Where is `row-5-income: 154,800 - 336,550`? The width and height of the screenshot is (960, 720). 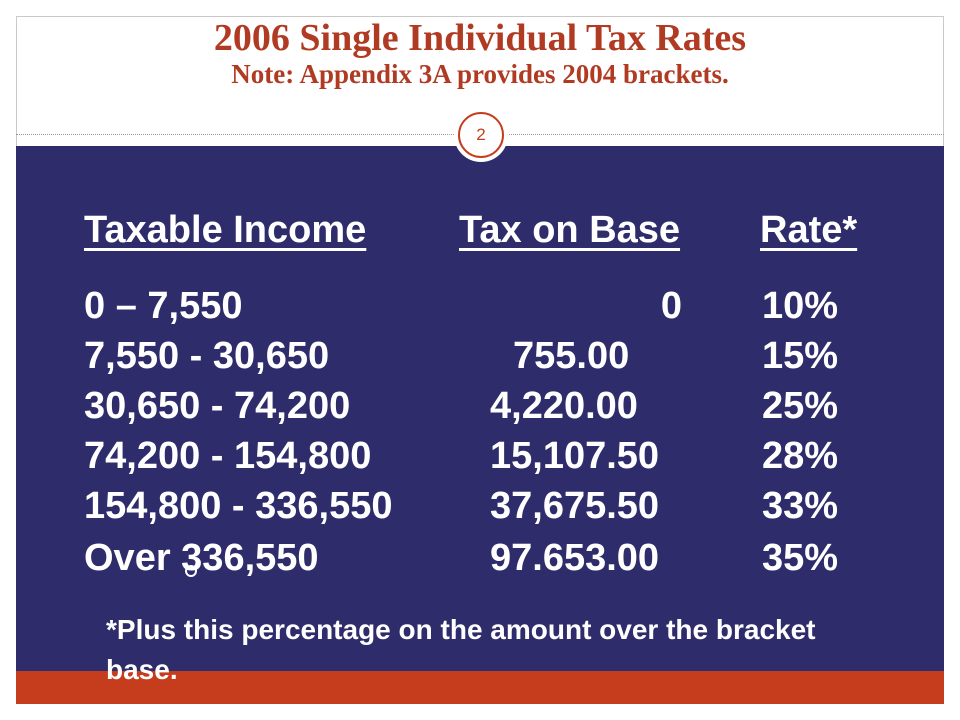 row-5-income: 154,800 - 336,550 is located at coordinates (238, 506).